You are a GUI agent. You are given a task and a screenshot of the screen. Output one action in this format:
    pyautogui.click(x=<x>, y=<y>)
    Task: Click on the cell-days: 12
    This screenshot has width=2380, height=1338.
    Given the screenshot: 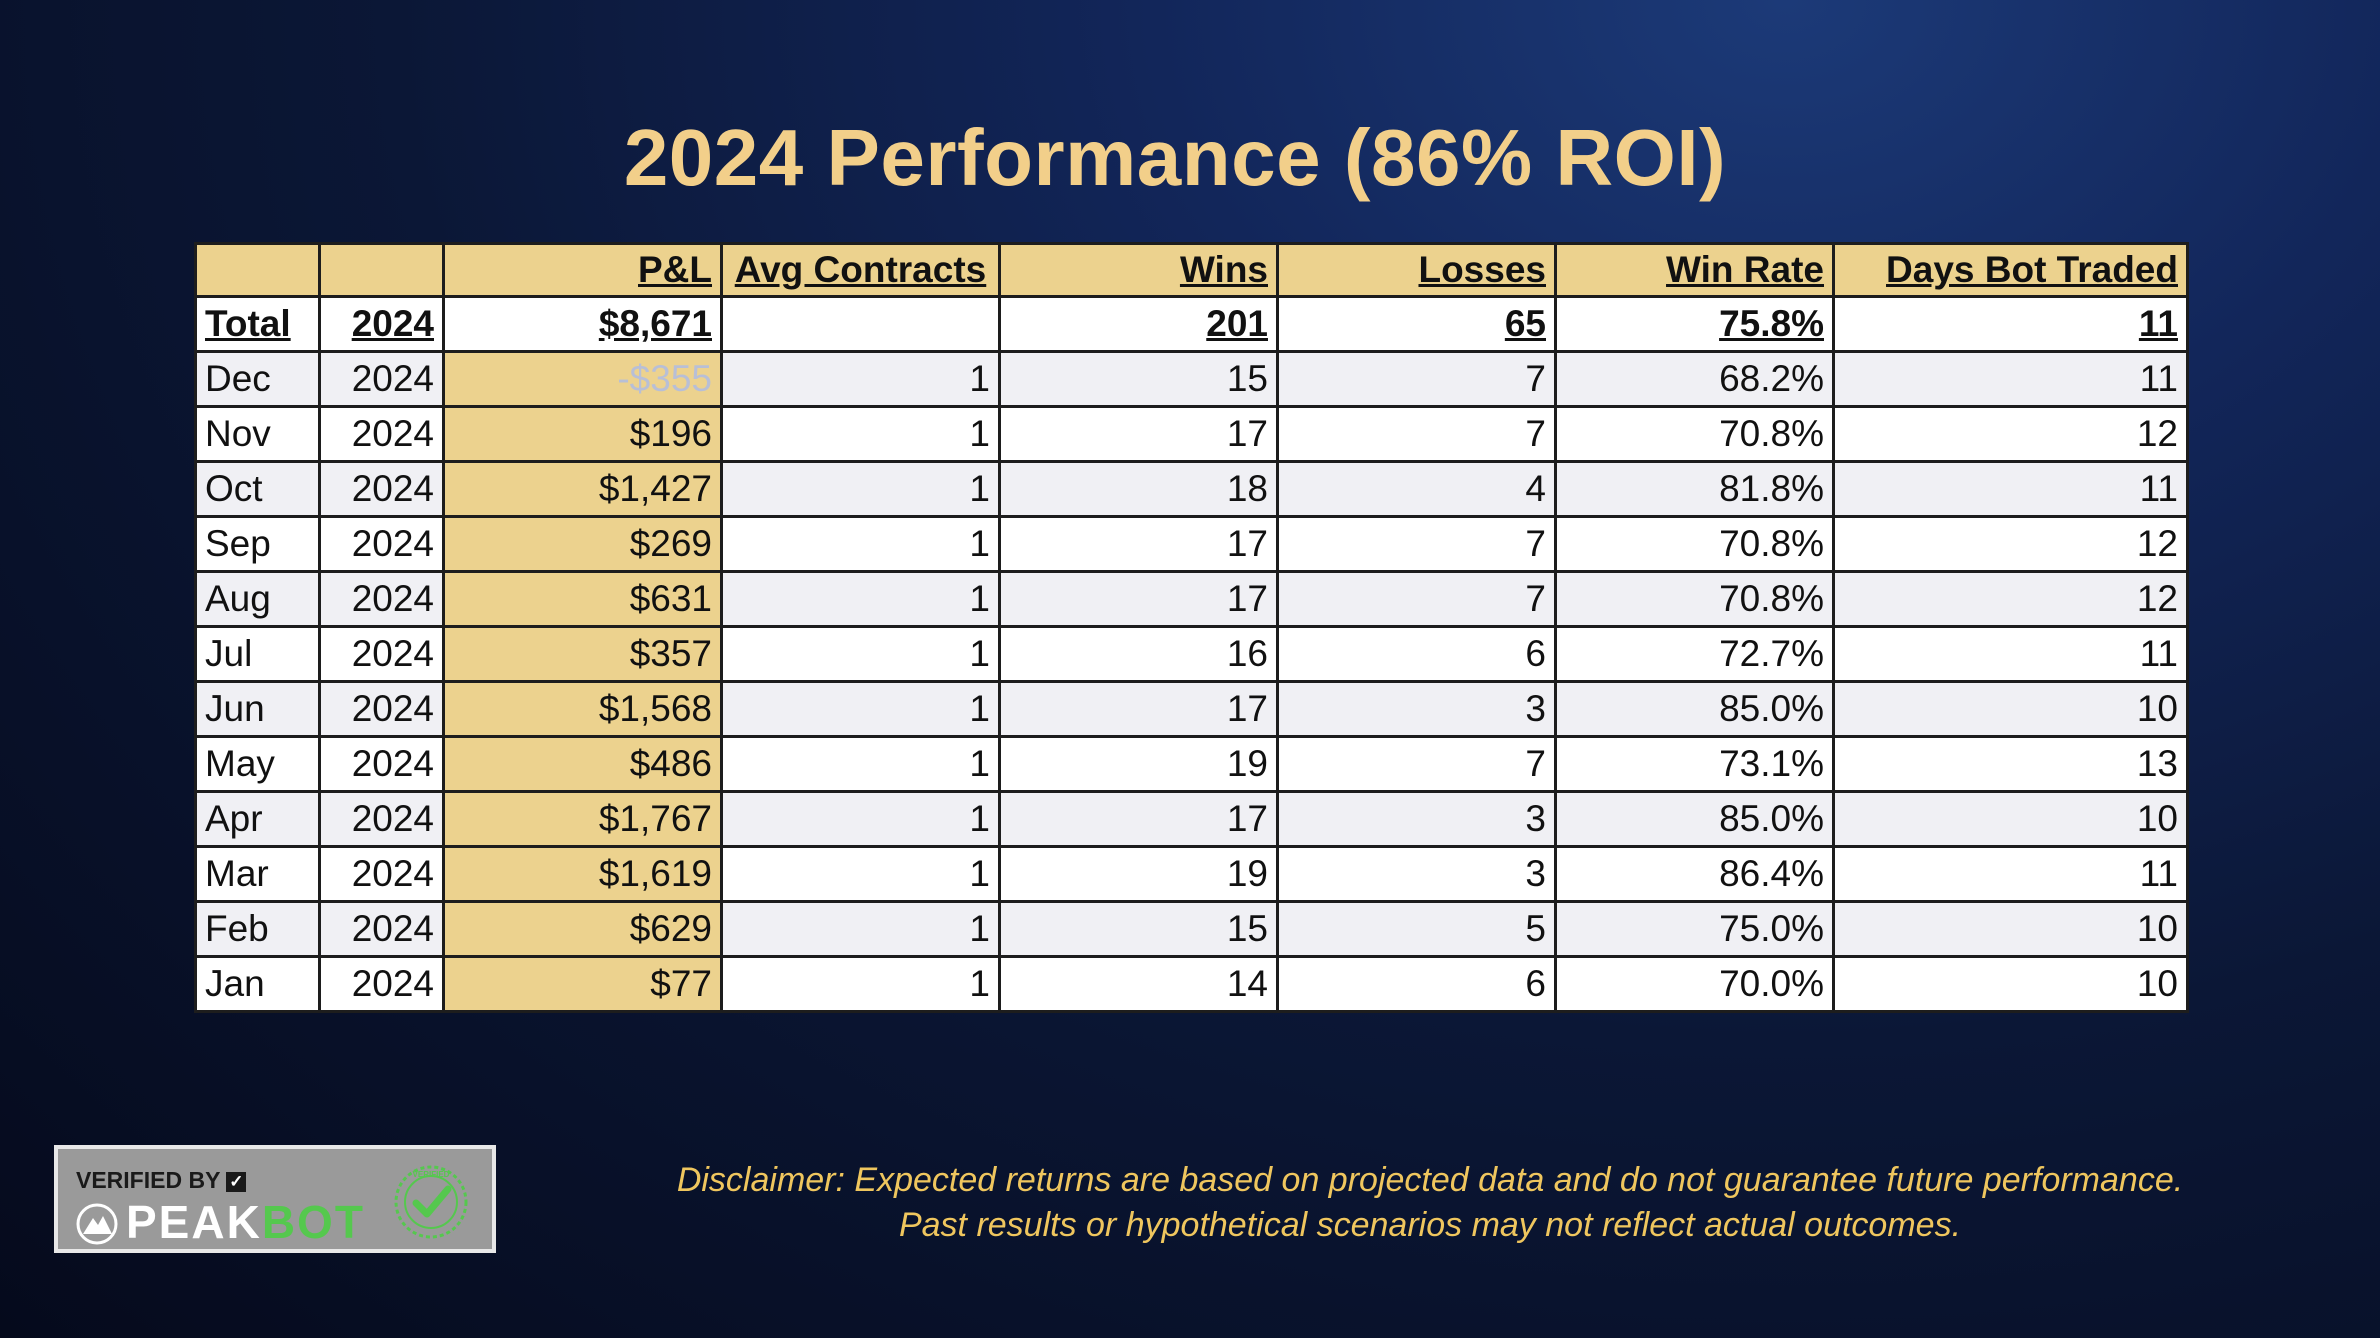 What is the action you would take?
    pyautogui.click(x=2010, y=544)
    